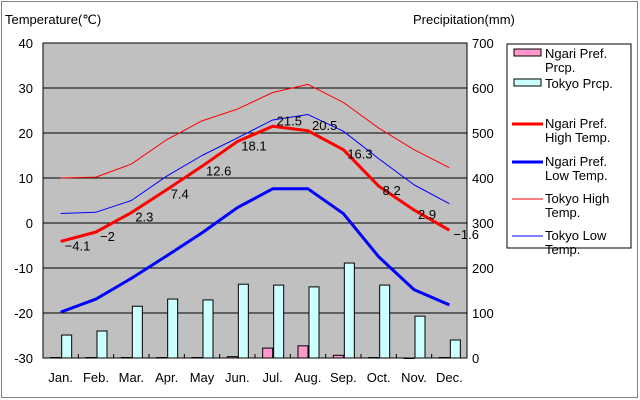 Image resolution: width=640 pixels, height=400 pixels. I want to click on temp-data-label: 7.4, so click(180, 194).